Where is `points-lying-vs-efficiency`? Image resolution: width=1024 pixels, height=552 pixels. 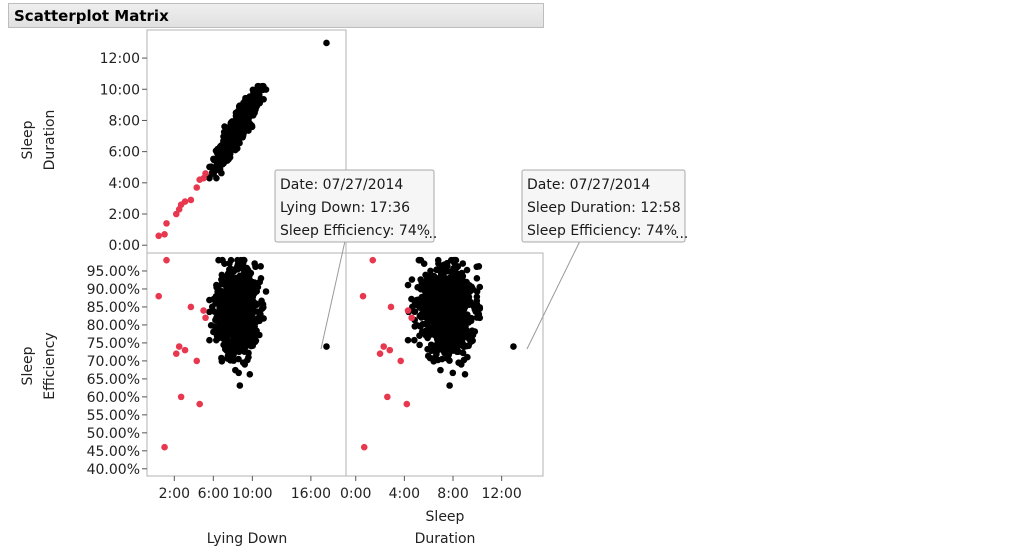
points-lying-vs-efficiency is located at coordinates (242, 353).